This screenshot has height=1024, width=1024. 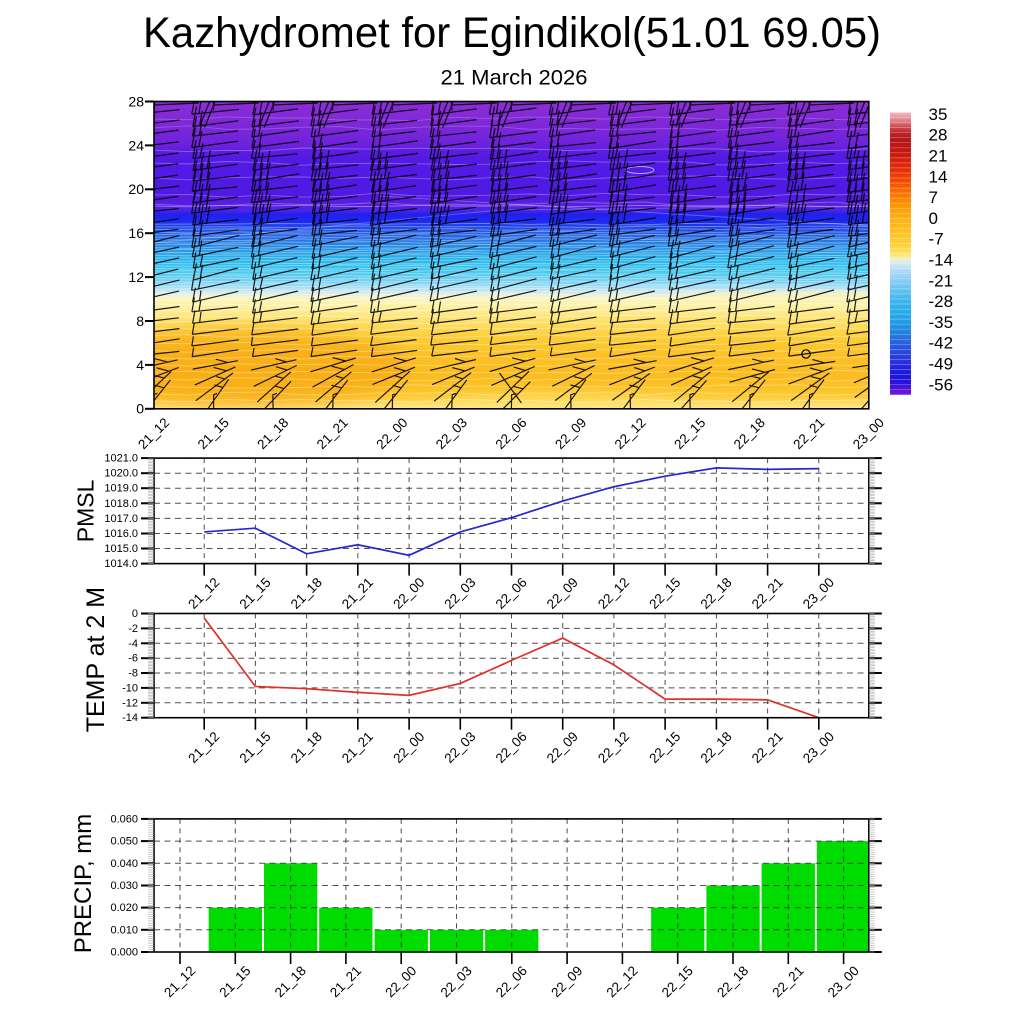 I want to click on svg-text: 1018.0, so click(x=121, y=504).